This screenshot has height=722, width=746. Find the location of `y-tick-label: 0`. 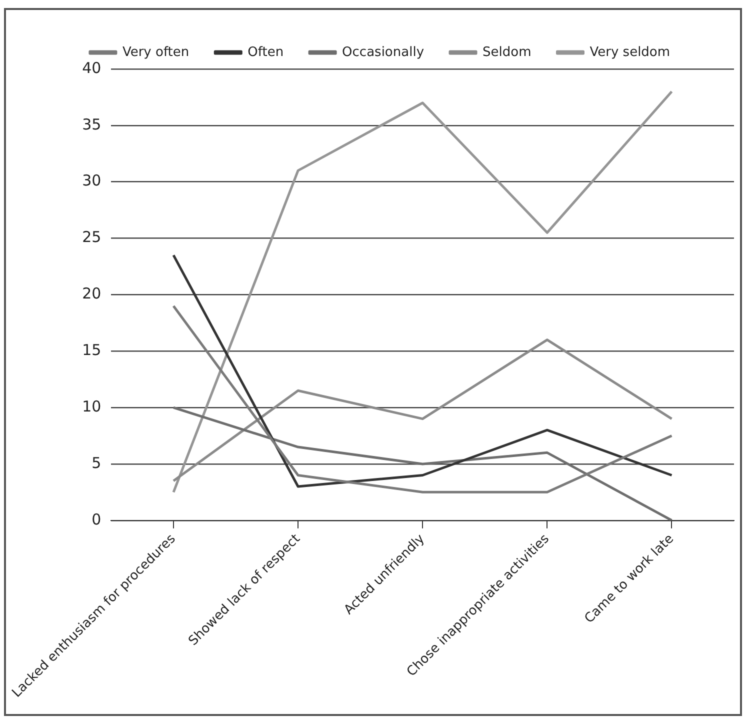

y-tick-label: 0 is located at coordinates (97, 519).